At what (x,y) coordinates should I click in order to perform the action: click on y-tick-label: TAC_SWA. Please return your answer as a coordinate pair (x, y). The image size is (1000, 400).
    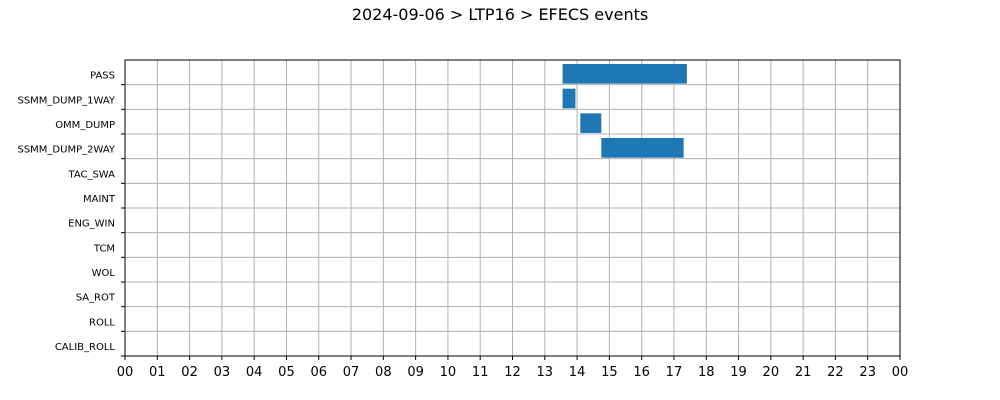
    Looking at the image, I should click on (91, 174).